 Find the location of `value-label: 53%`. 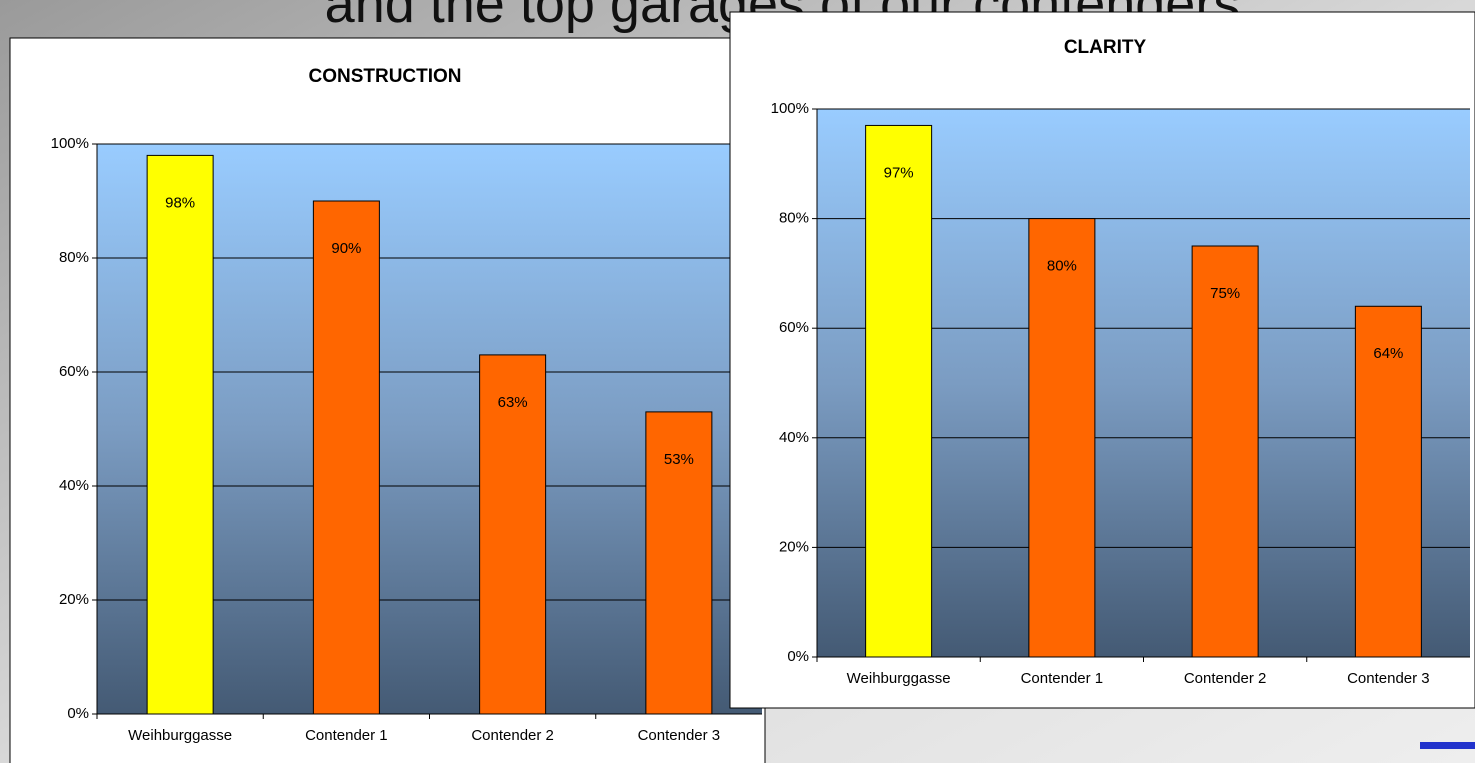

value-label: 53% is located at coordinates (679, 459).